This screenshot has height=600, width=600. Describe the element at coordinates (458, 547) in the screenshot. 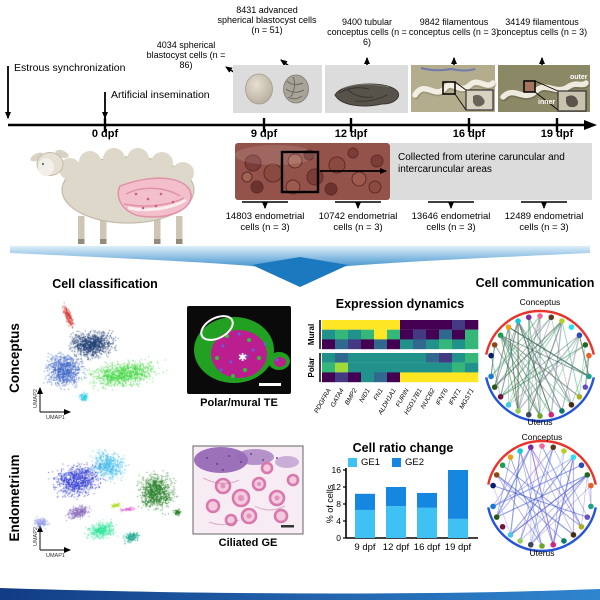

I see `svg-text: 19 dpf` at that location.